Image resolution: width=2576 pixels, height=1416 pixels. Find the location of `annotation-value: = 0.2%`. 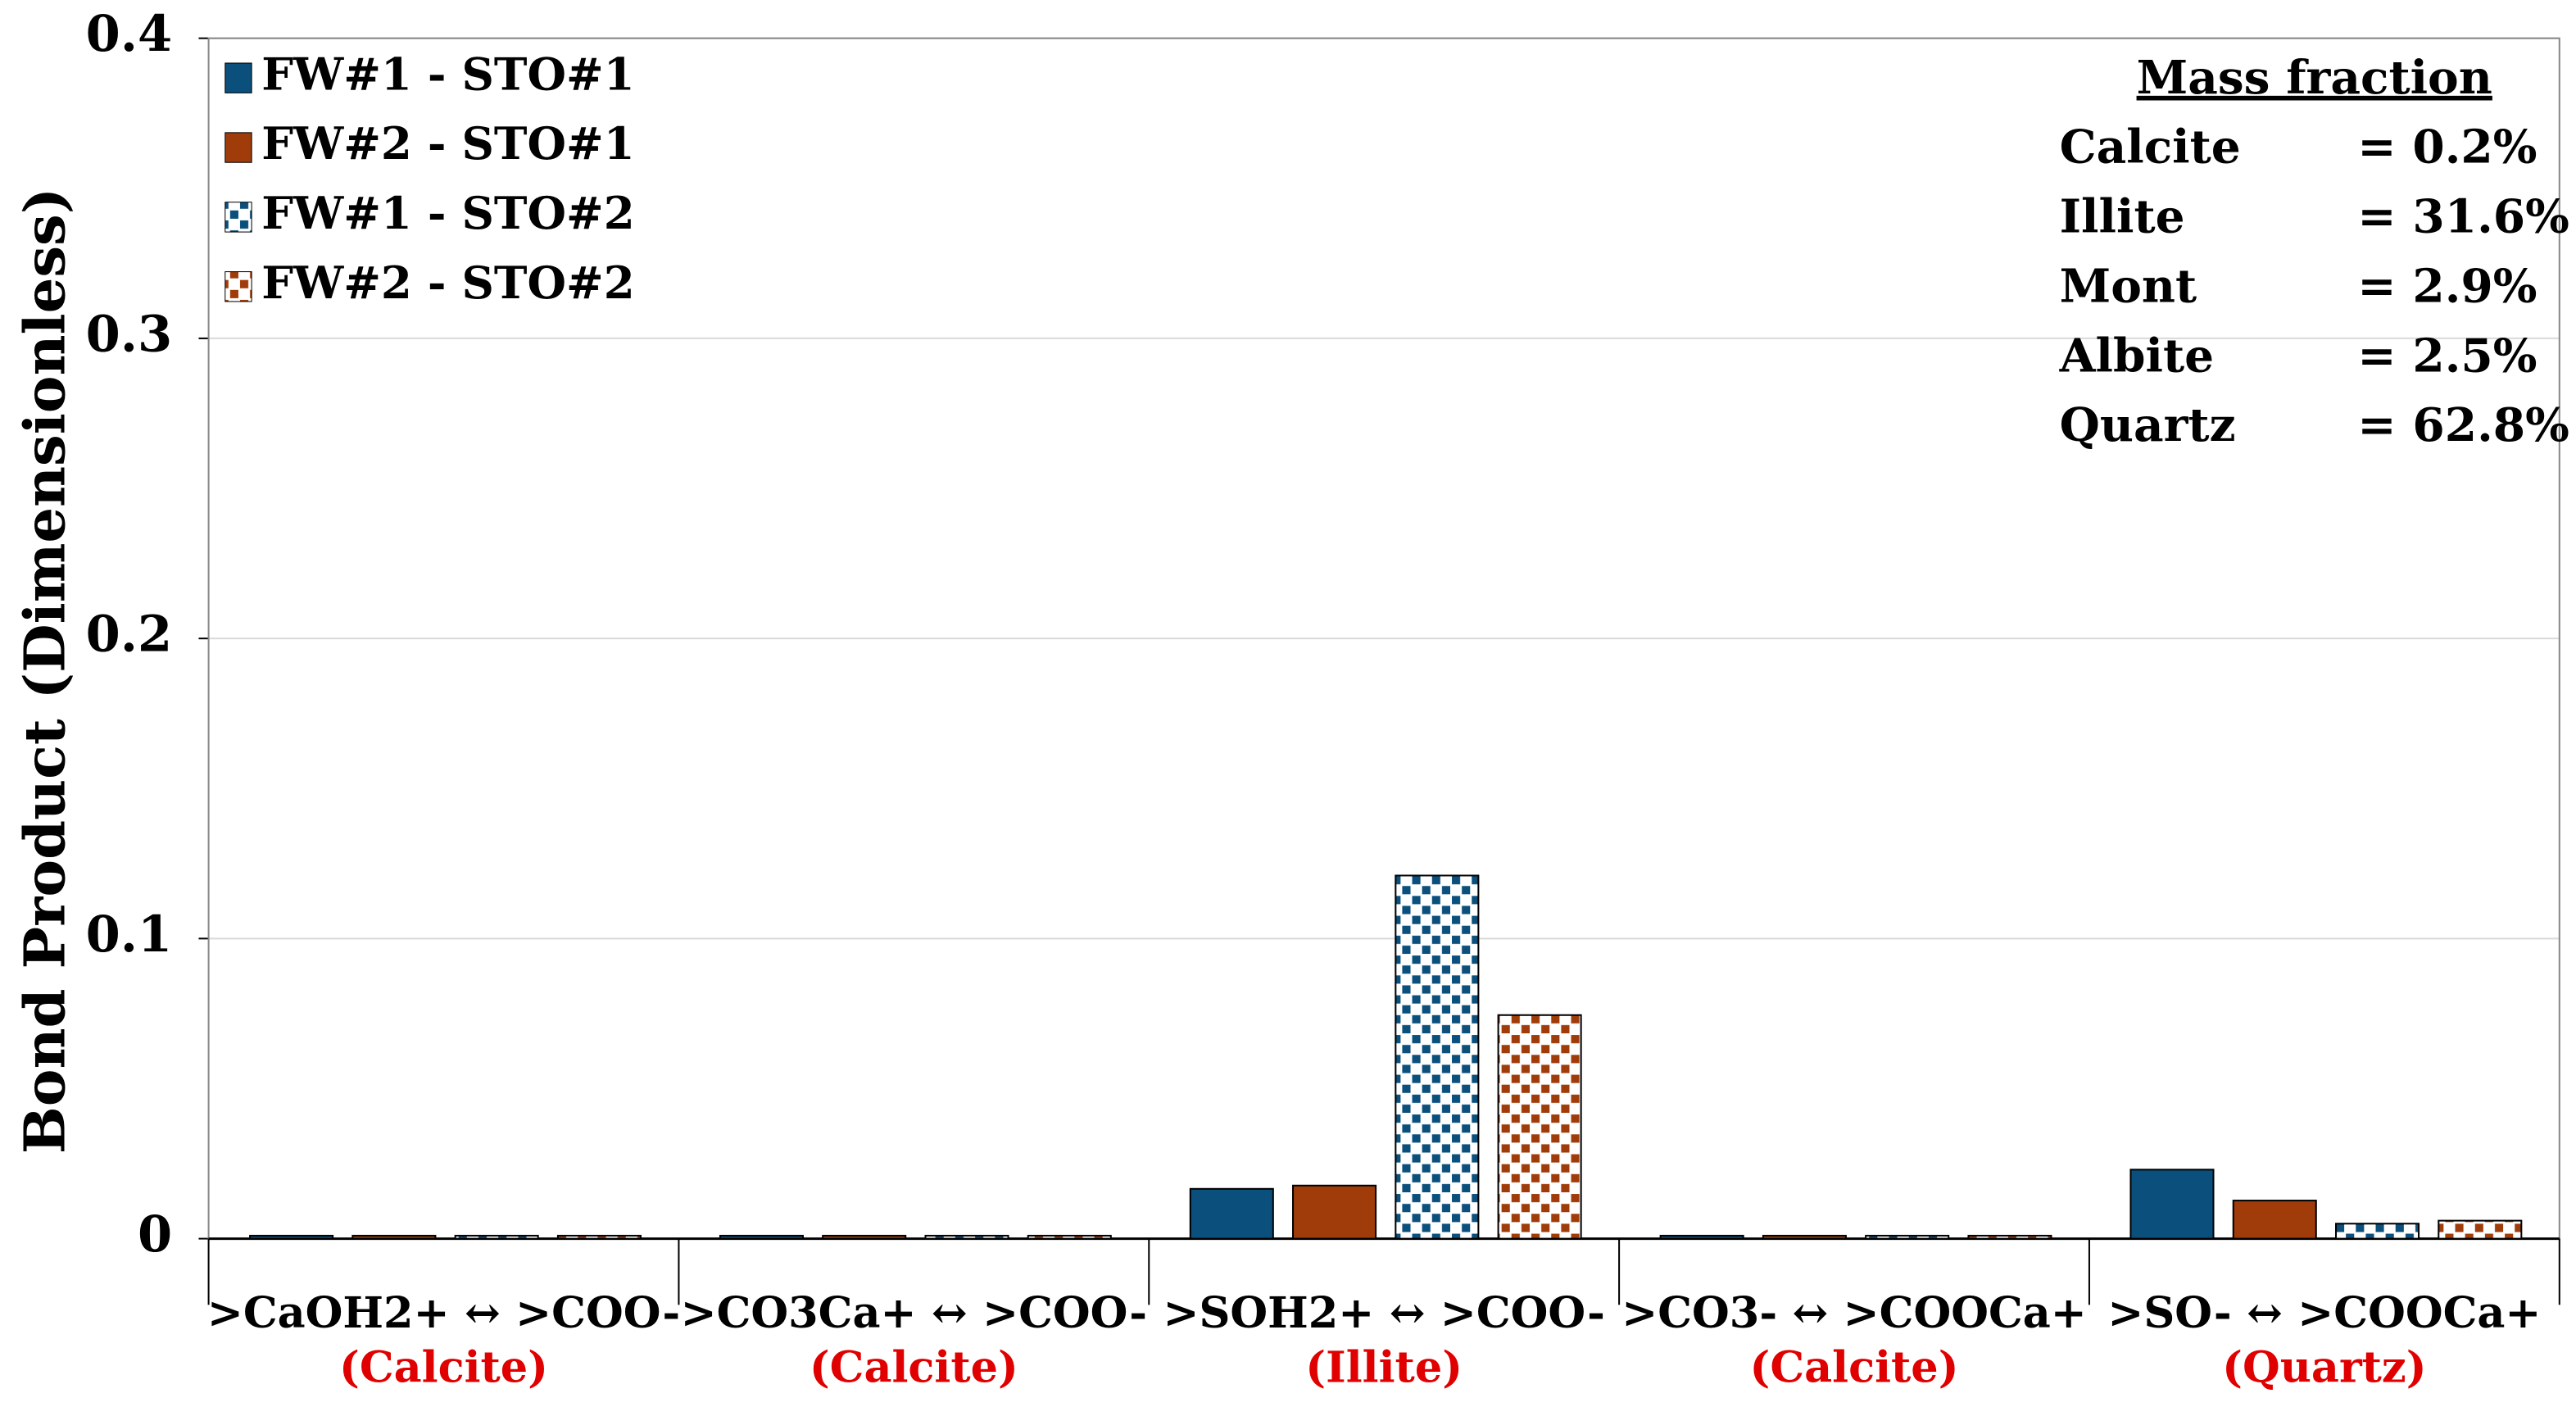

annotation-value: = 0.2% is located at coordinates (2447, 147).